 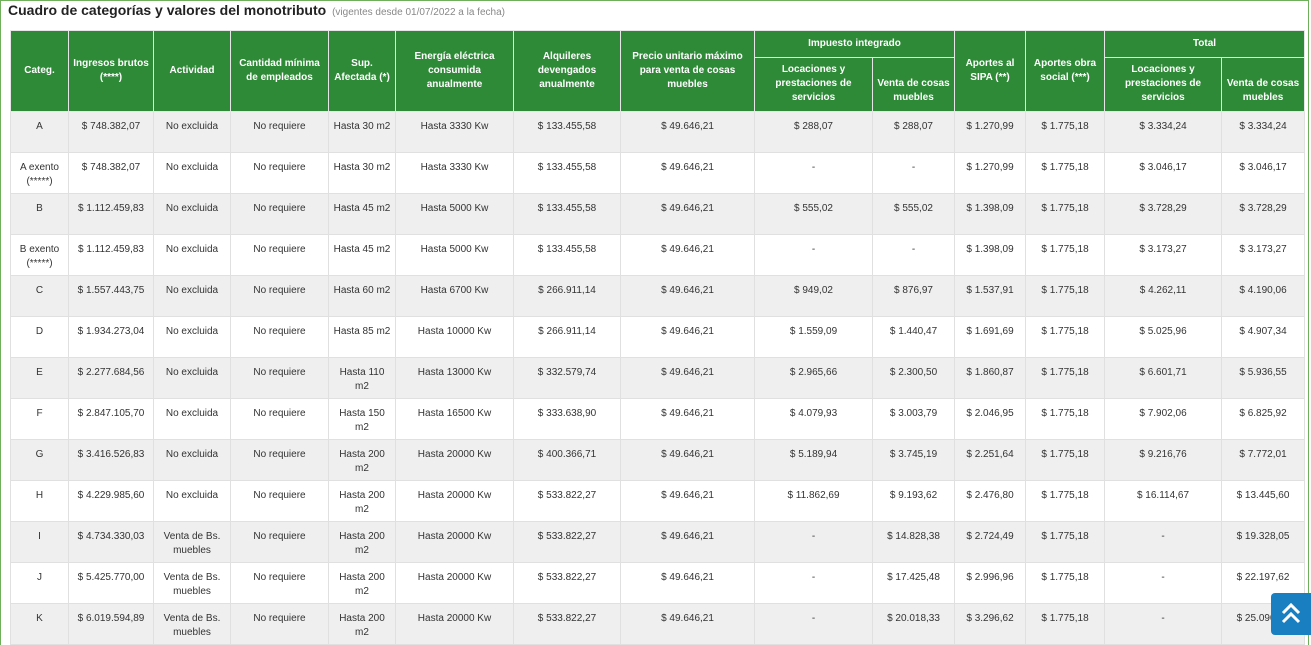 I want to click on table-cell: F, so click(x=39, y=419).